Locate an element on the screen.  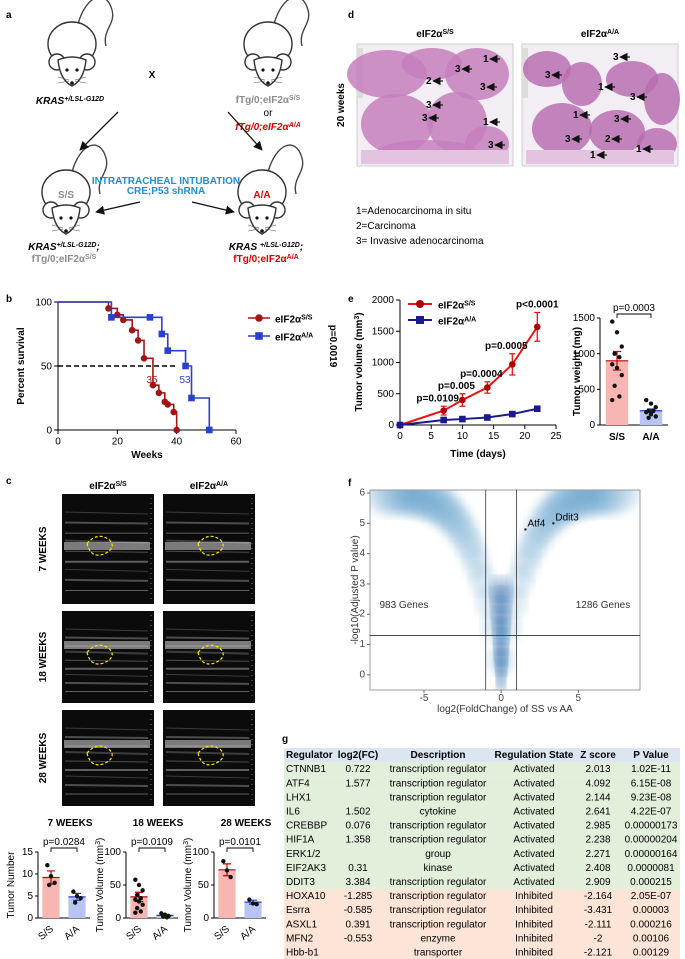
ultrasound-image is located at coordinates (108, 657).